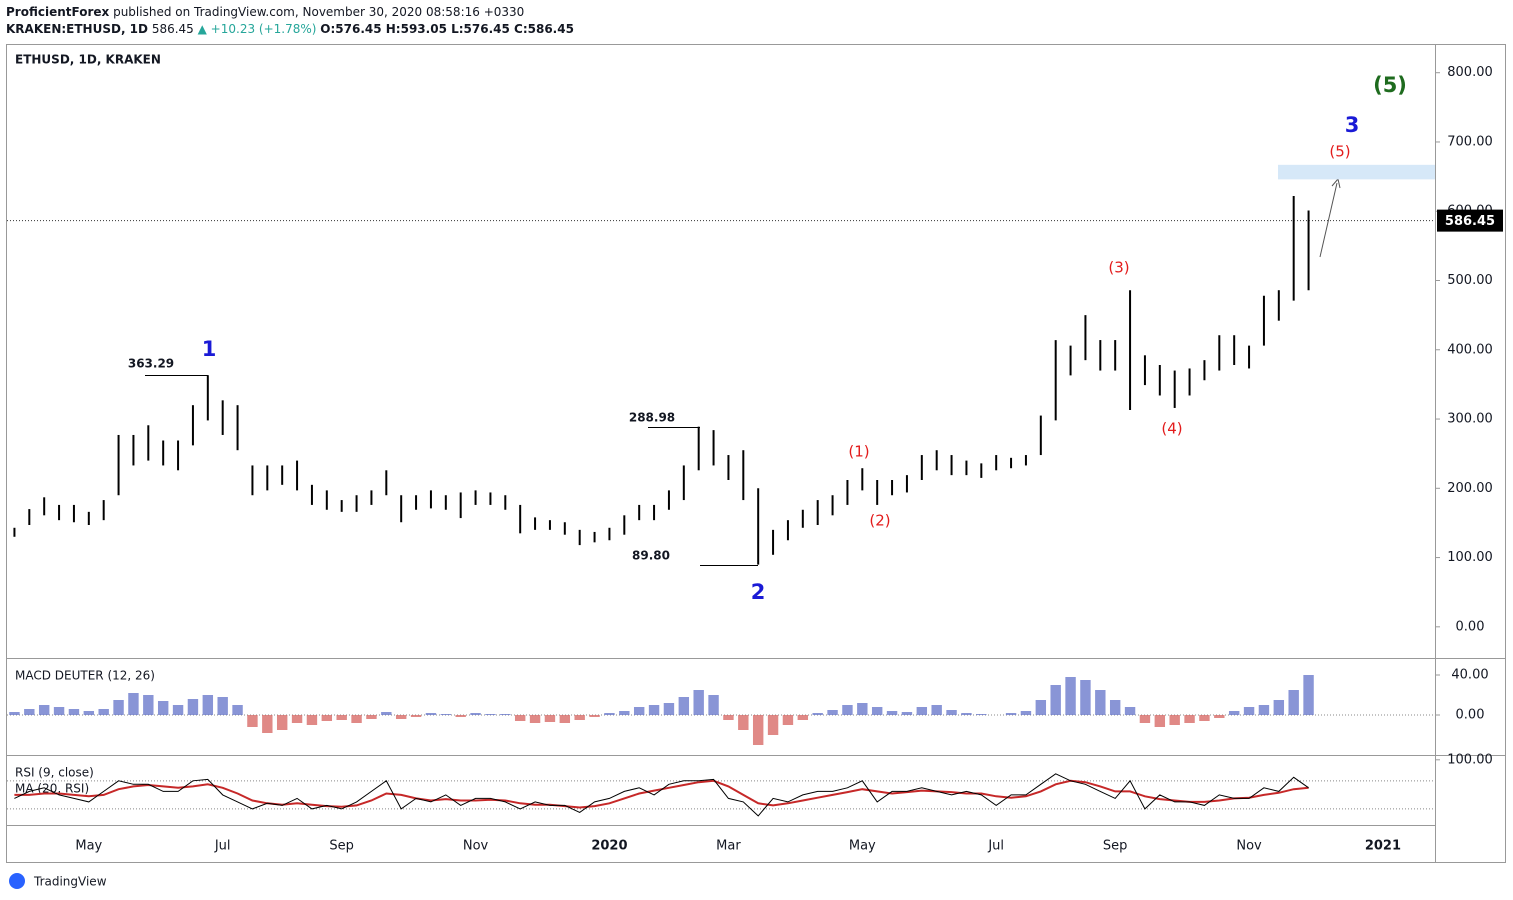  What do you see at coordinates (1171, 429) in the screenshot?
I see `subwave-label: (4)` at bounding box center [1171, 429].